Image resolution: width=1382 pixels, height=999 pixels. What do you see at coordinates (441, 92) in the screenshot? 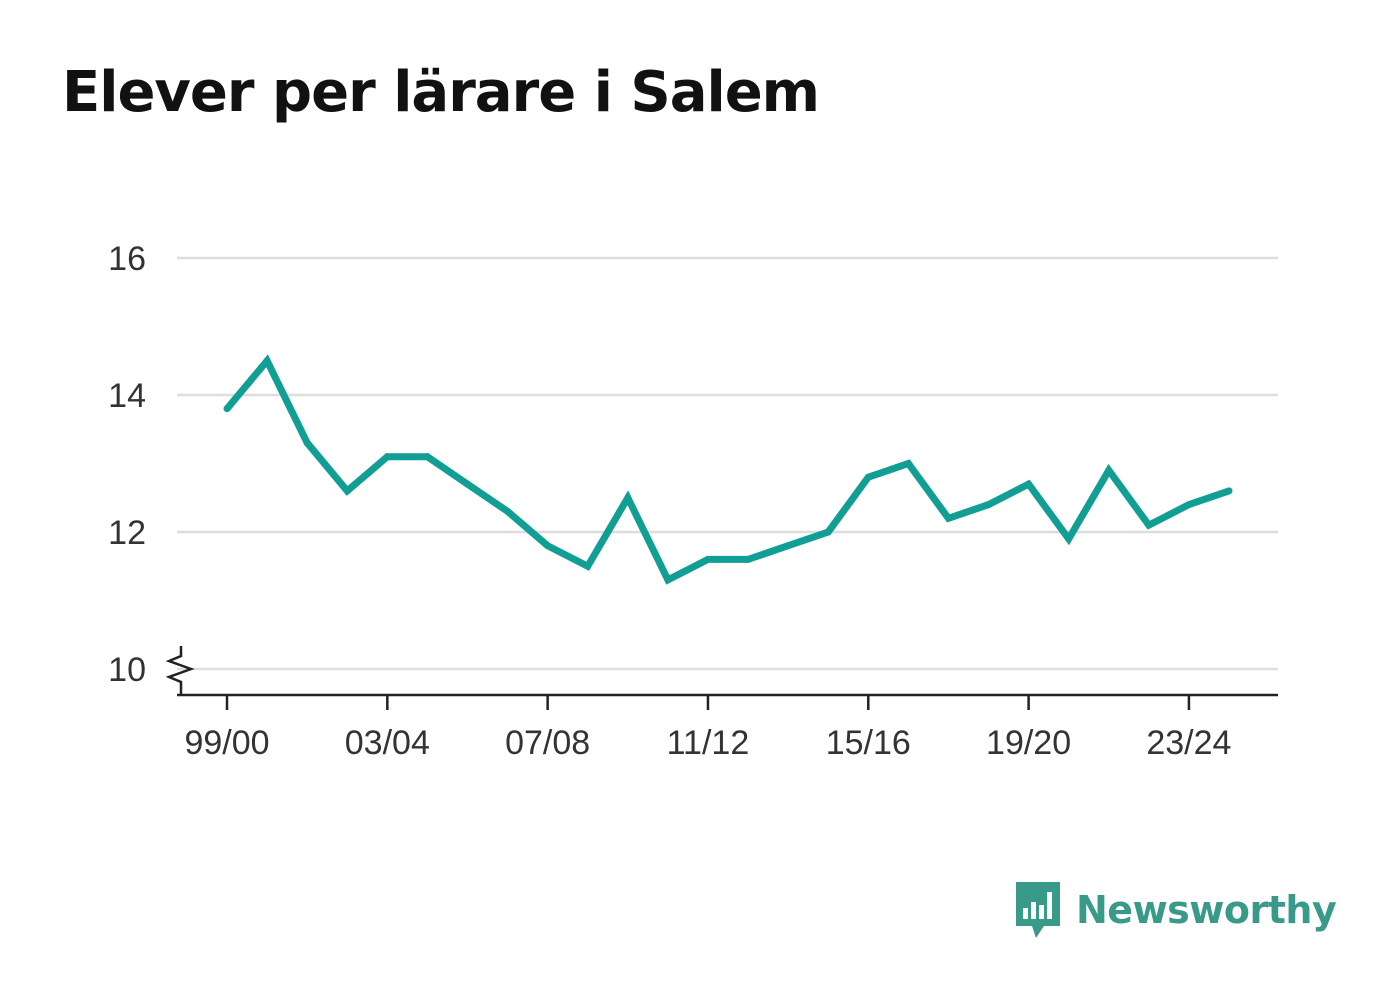
I see `chart-title: Elever per lärare i Salem` at bounding box center [441, 92].